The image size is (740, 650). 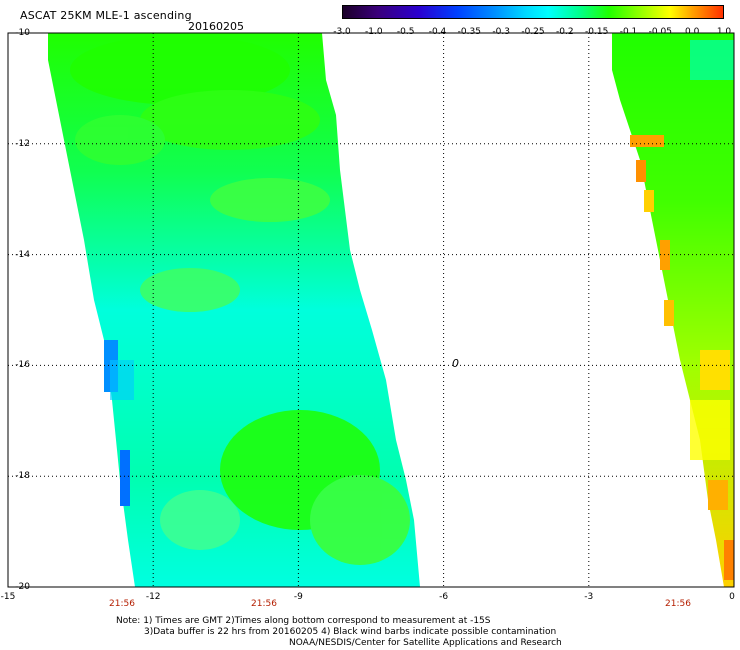 I want to click on x-tick-label: -9, so click(x=298, y=597).